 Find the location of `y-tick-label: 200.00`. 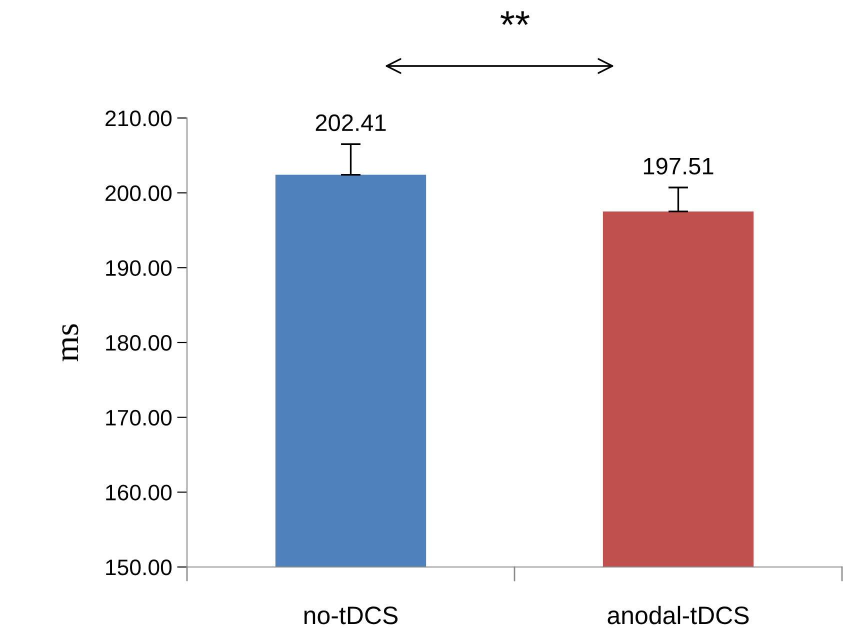

y-tick-label: 200.00 is located at coordinates (139, 193).